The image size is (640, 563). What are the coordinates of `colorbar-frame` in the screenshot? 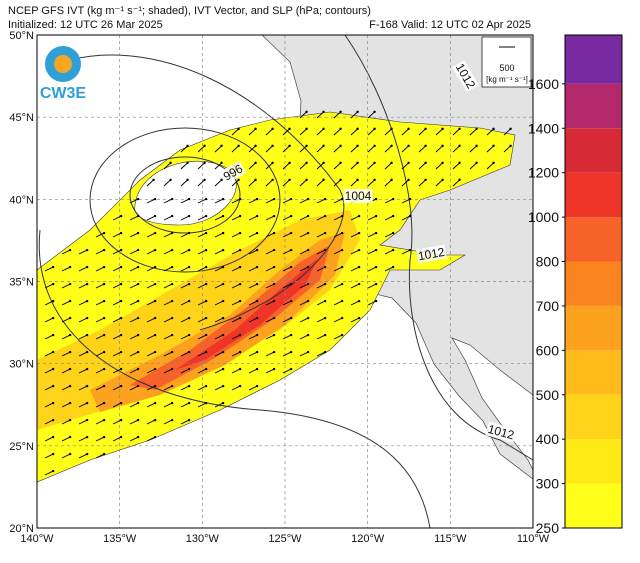 It's located at (593, 281).